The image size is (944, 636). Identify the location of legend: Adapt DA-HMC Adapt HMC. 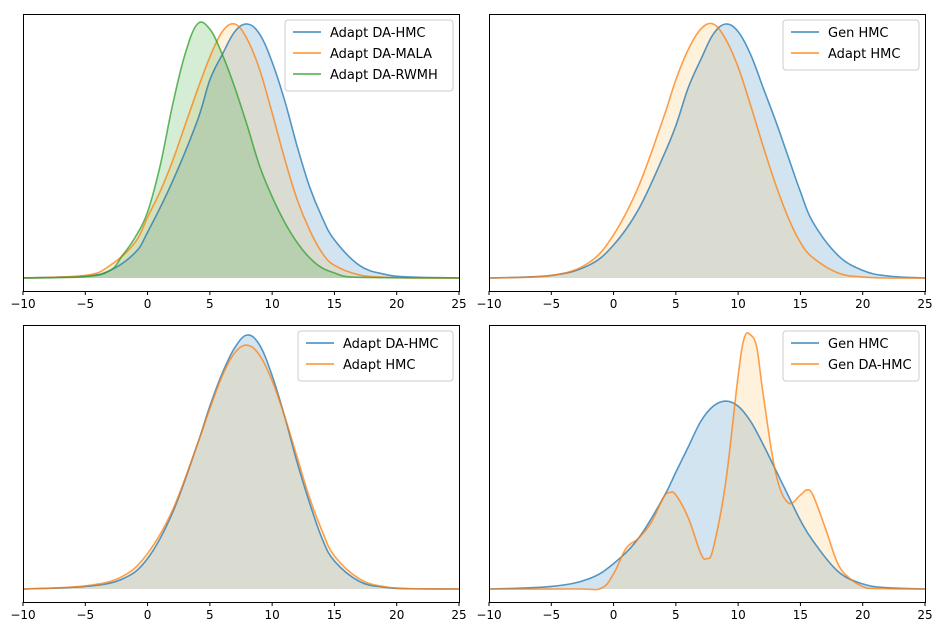
(375, 356).